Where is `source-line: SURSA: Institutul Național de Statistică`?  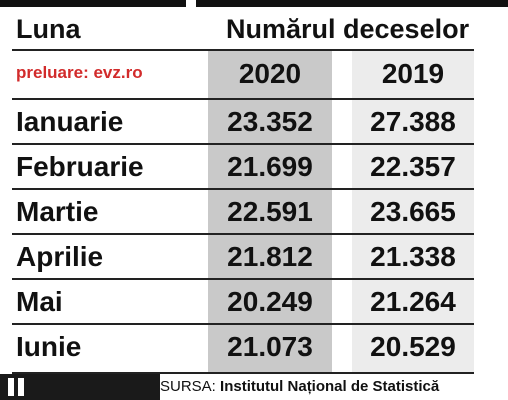
source-line: SURSA: Institutul Național de Statistică is located at coordinates (299, 386).